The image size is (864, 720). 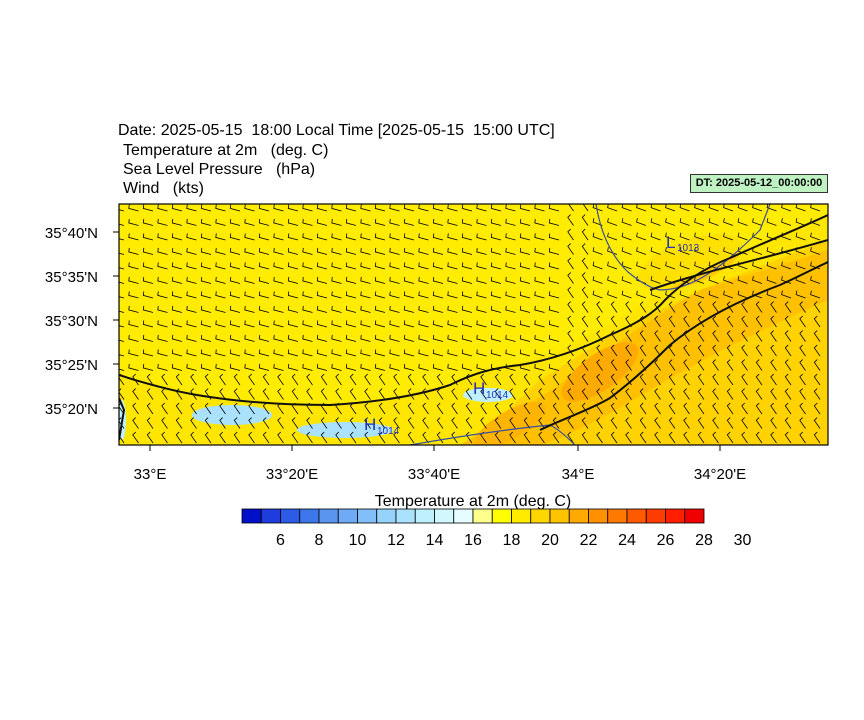 I want to click on colorbar, so click(x=473, y=516).